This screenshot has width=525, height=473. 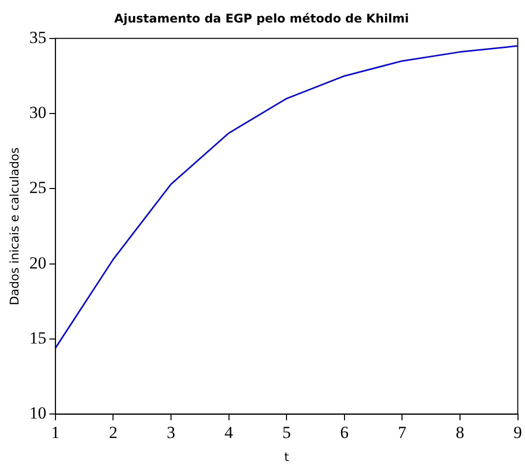 What do you see at coordinates (286, 432) in the screenshot?
I see `x-tick-label: 5` at bounding box center [286, 432].